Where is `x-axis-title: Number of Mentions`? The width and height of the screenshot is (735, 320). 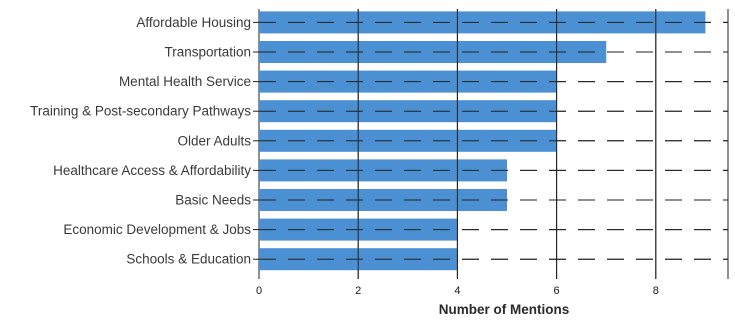 x-axis-title: Number of Mentions is located at coordinates (504, 309).